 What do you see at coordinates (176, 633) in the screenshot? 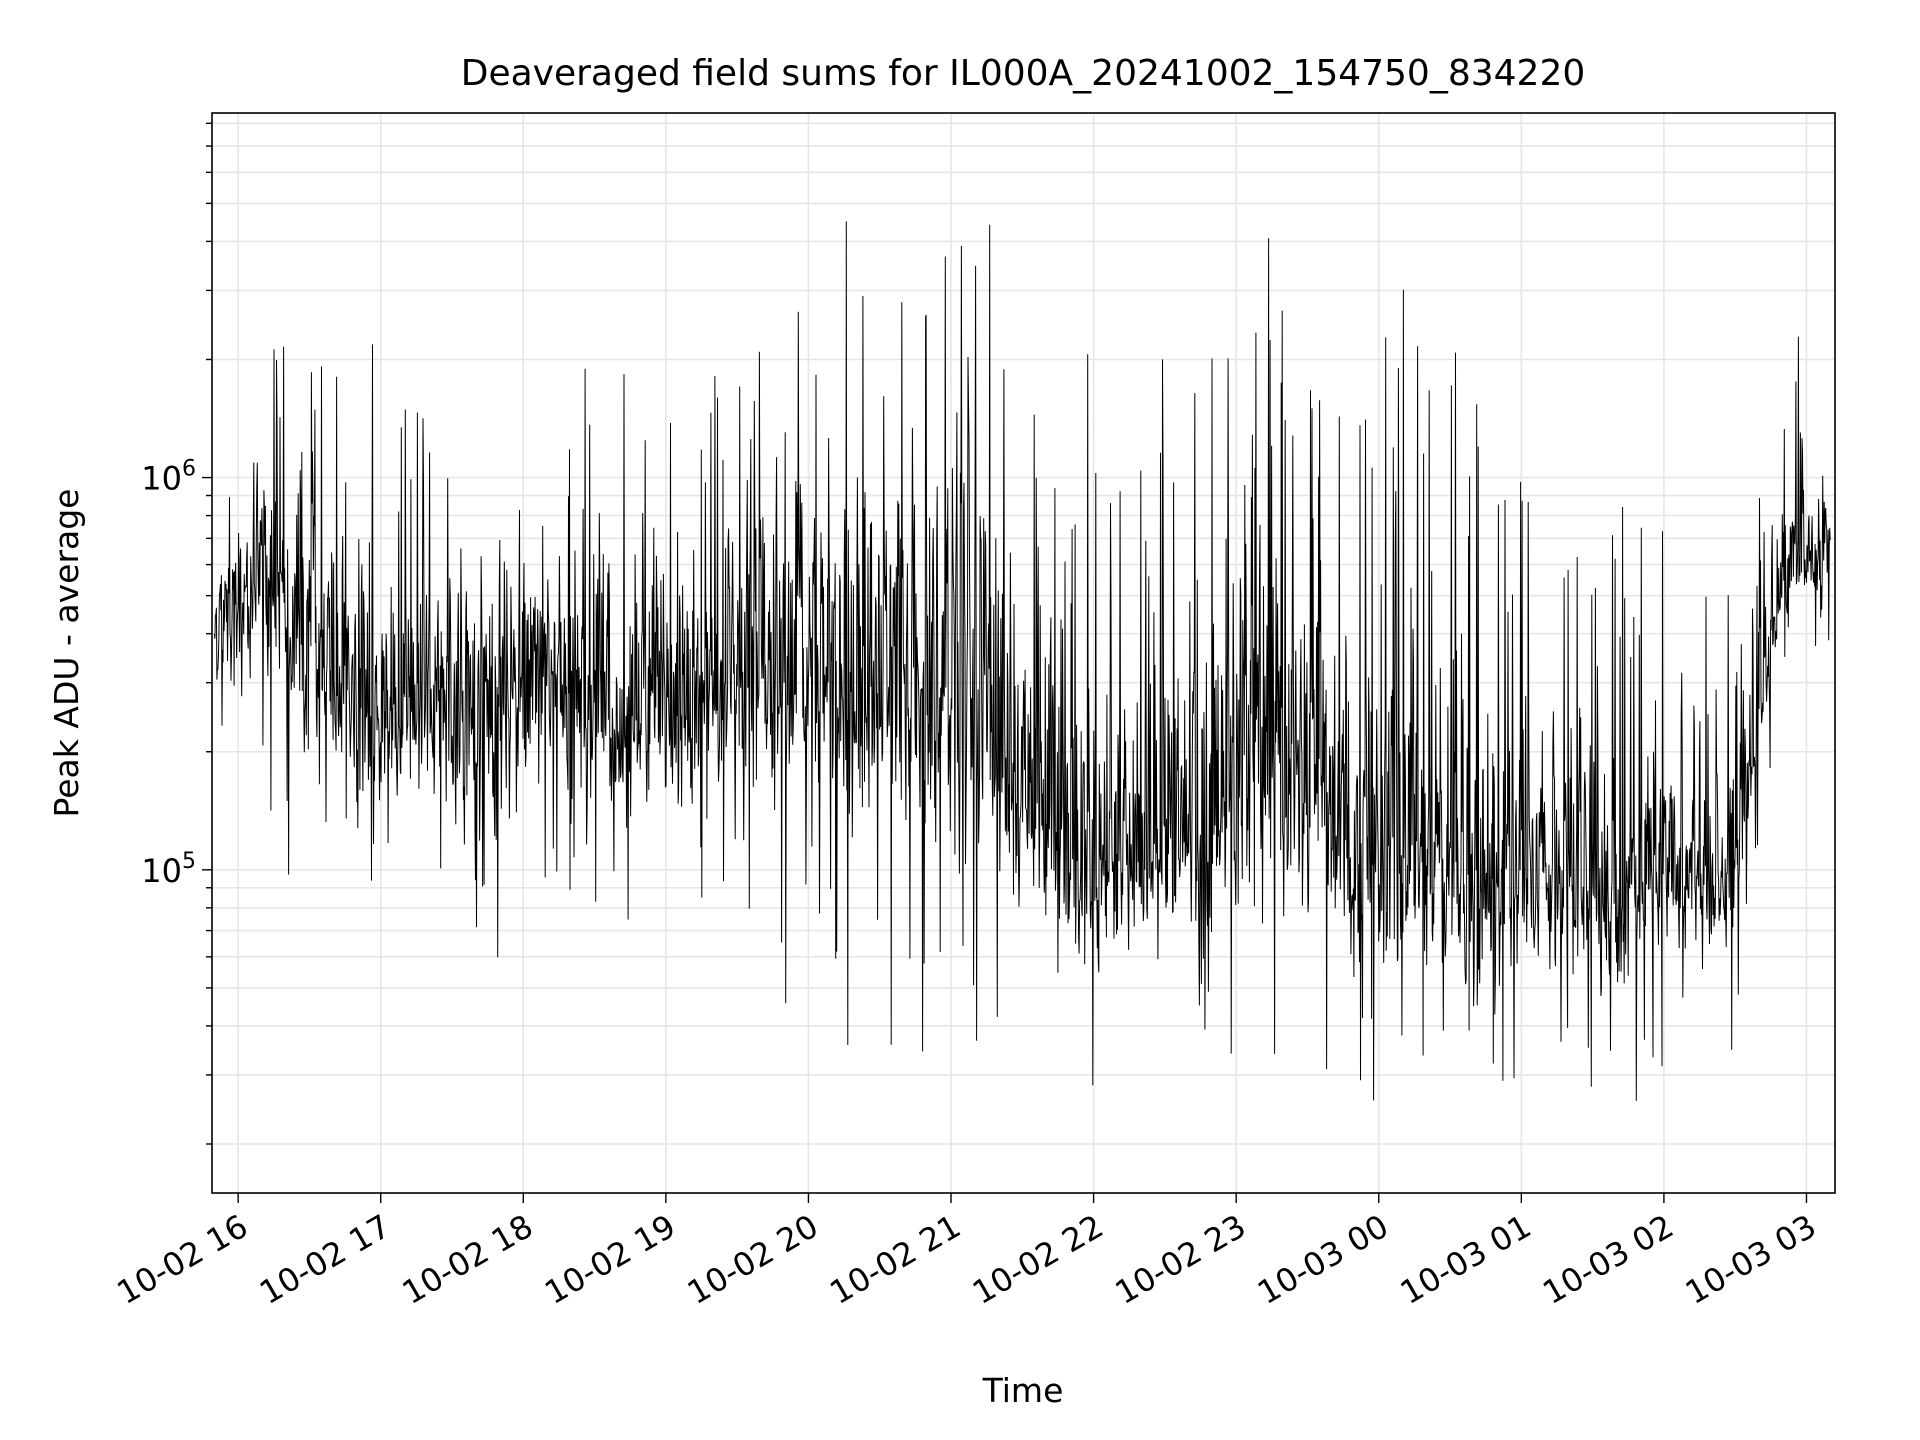
I see `y-axis-ticks: 105 106` at bounding box center [176, 633].